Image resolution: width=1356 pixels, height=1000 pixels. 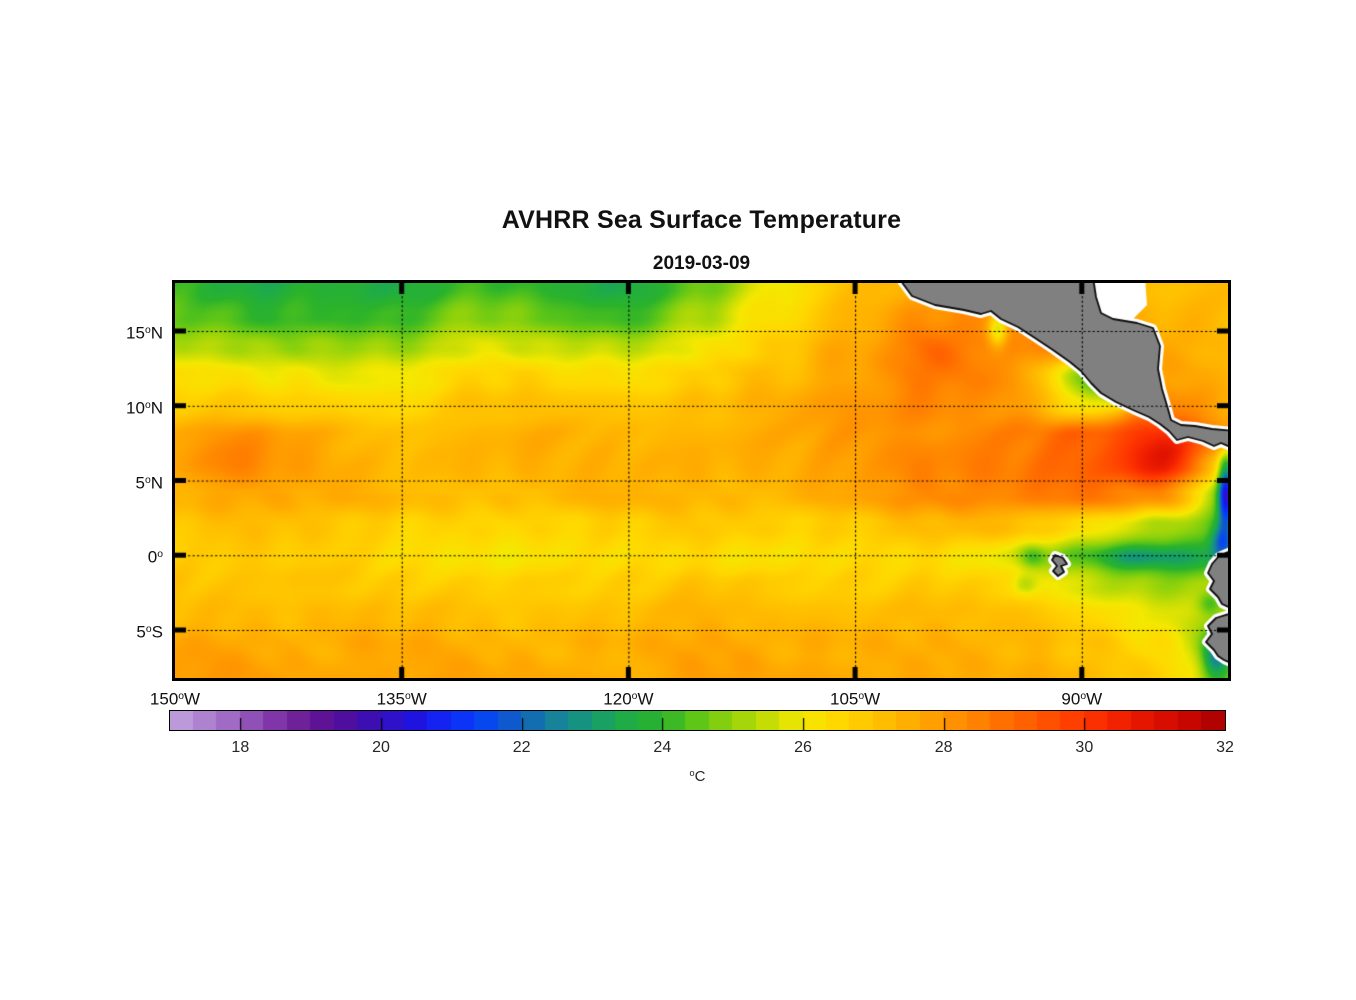 I want to click on lon-tick-label: 150oW, so click(x=175, y=697).